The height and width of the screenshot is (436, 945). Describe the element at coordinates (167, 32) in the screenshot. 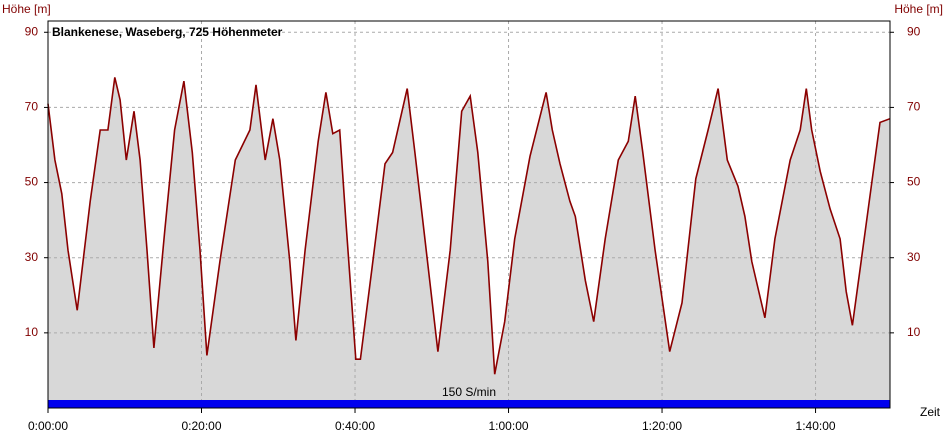

I see `chart-title: Blankenese, Waseberg, 725 Höhenmeter` at that location.